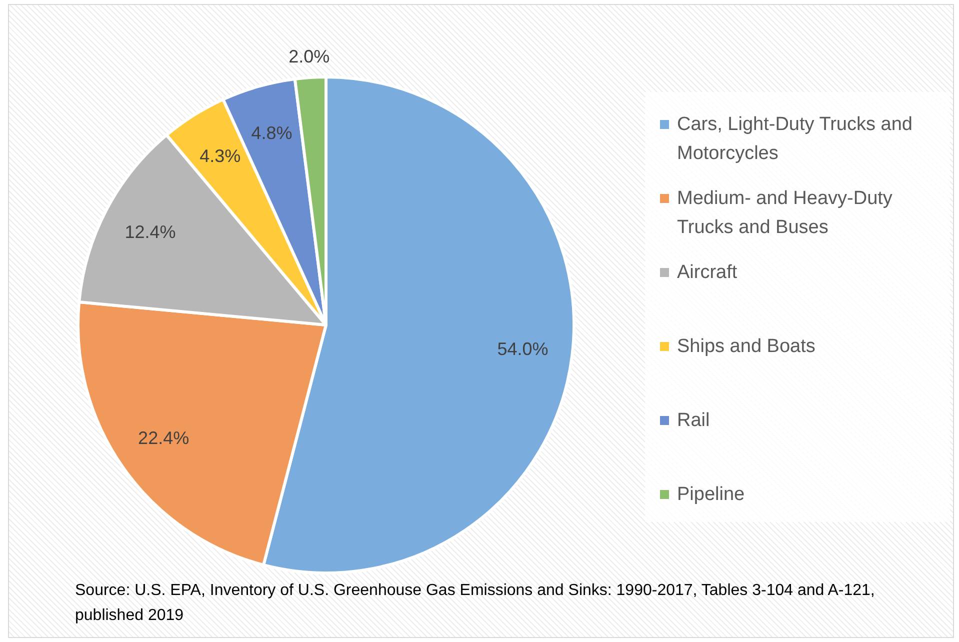 Image resolution: width=959 pixels, height=642 pixels. What do you see at coordinates (309, 56) in the screenshot?
I see `data-label: 2.0%` at bounding box center [309, 56].